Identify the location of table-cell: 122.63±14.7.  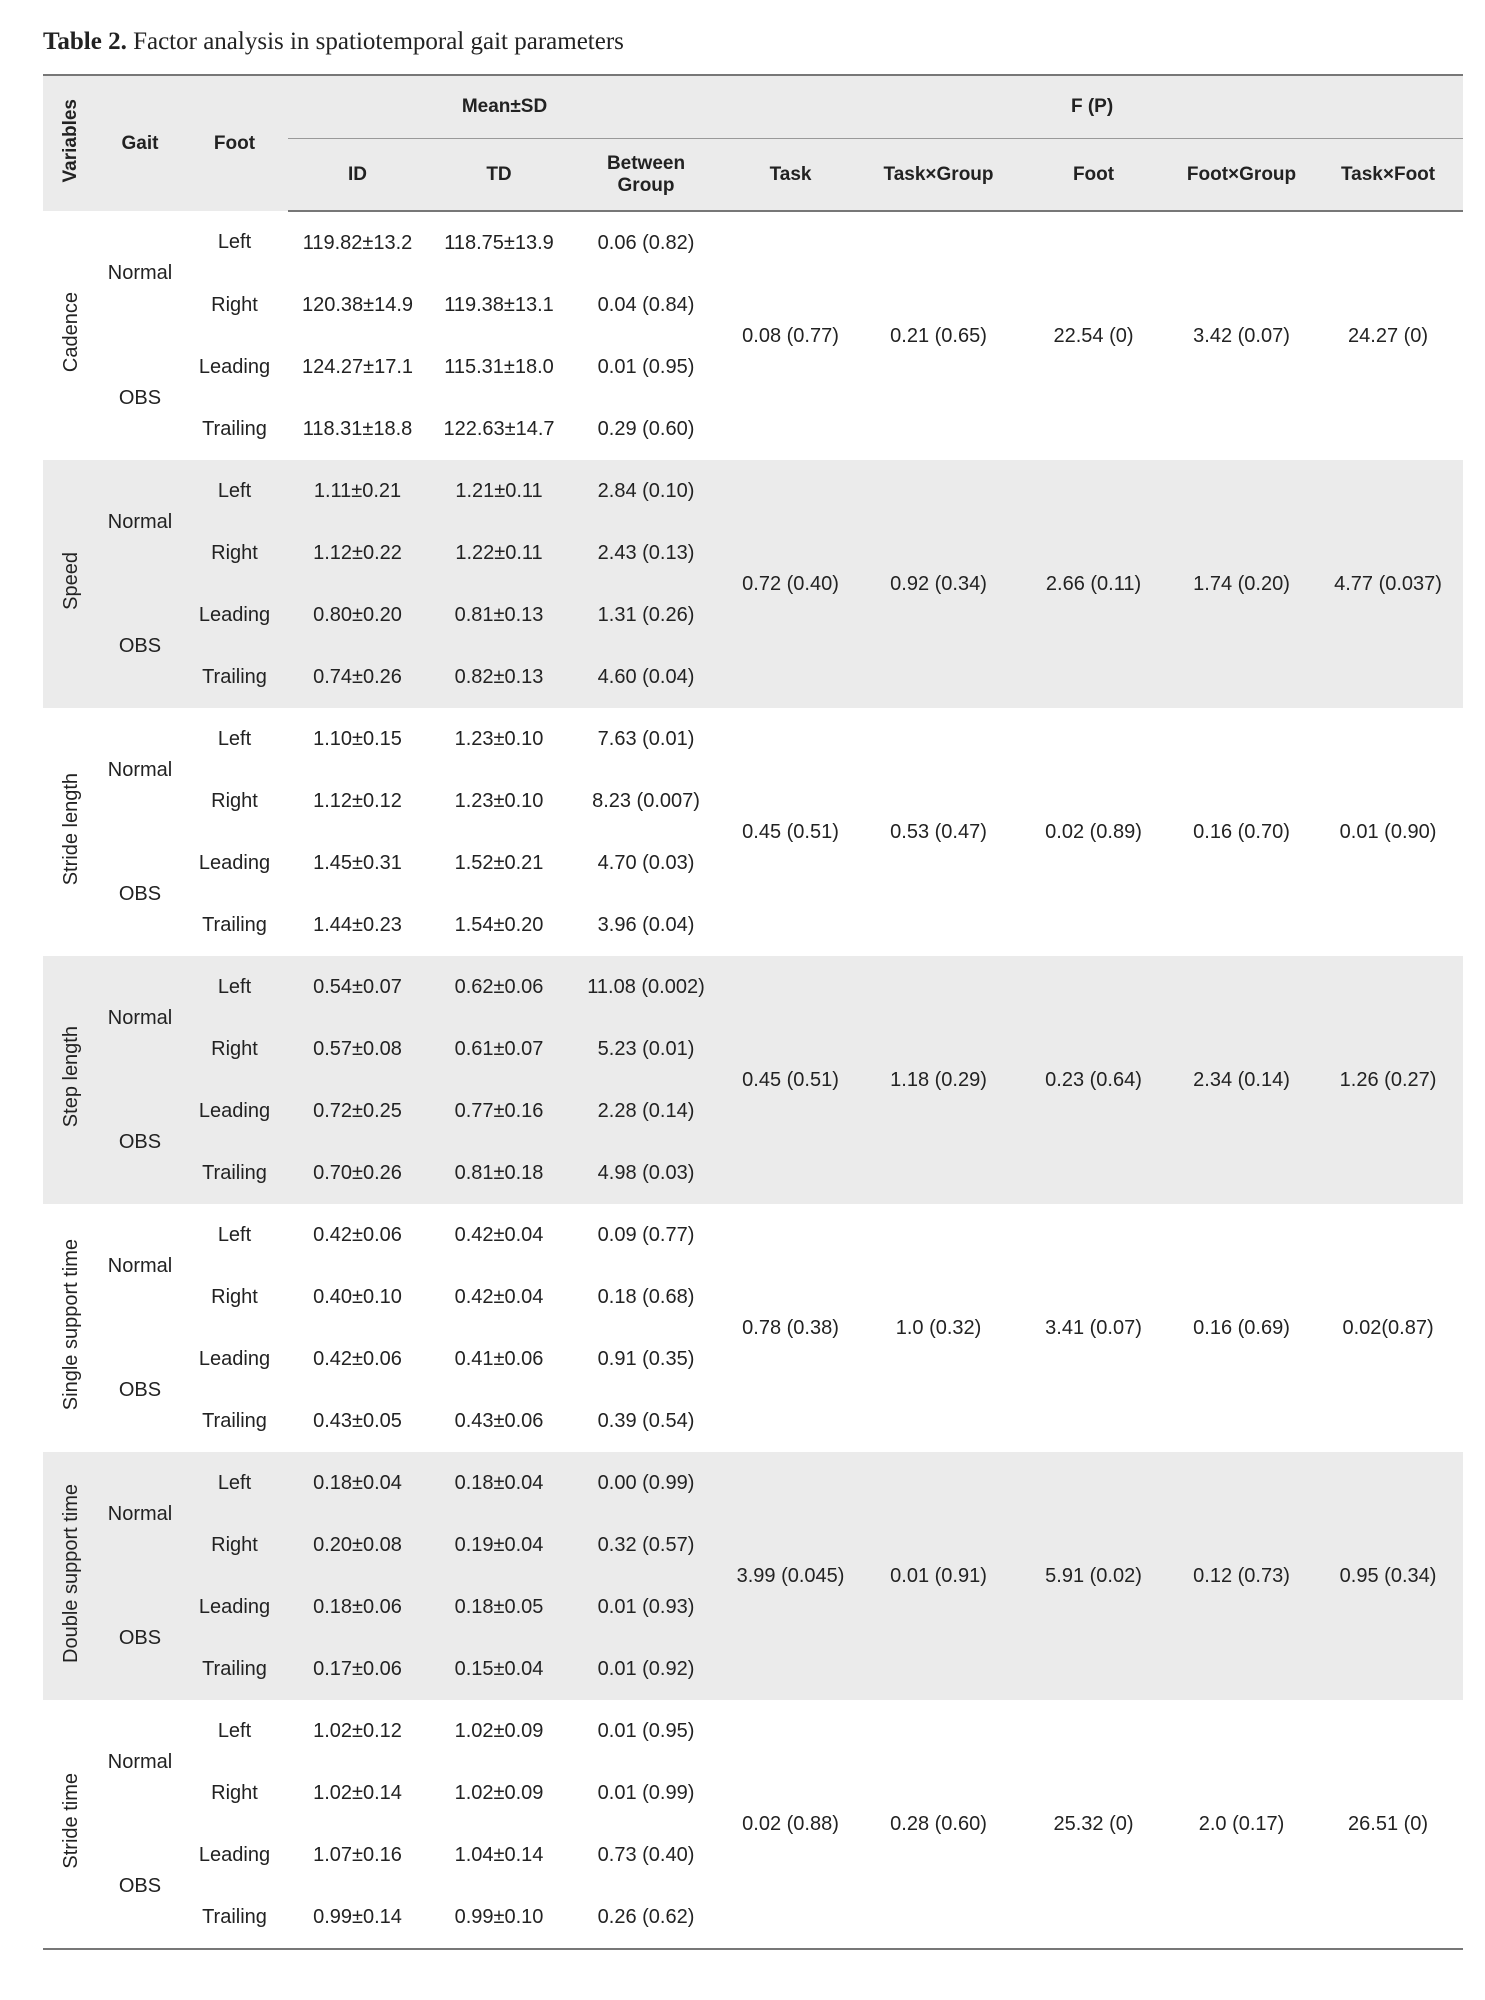
(499, 428).